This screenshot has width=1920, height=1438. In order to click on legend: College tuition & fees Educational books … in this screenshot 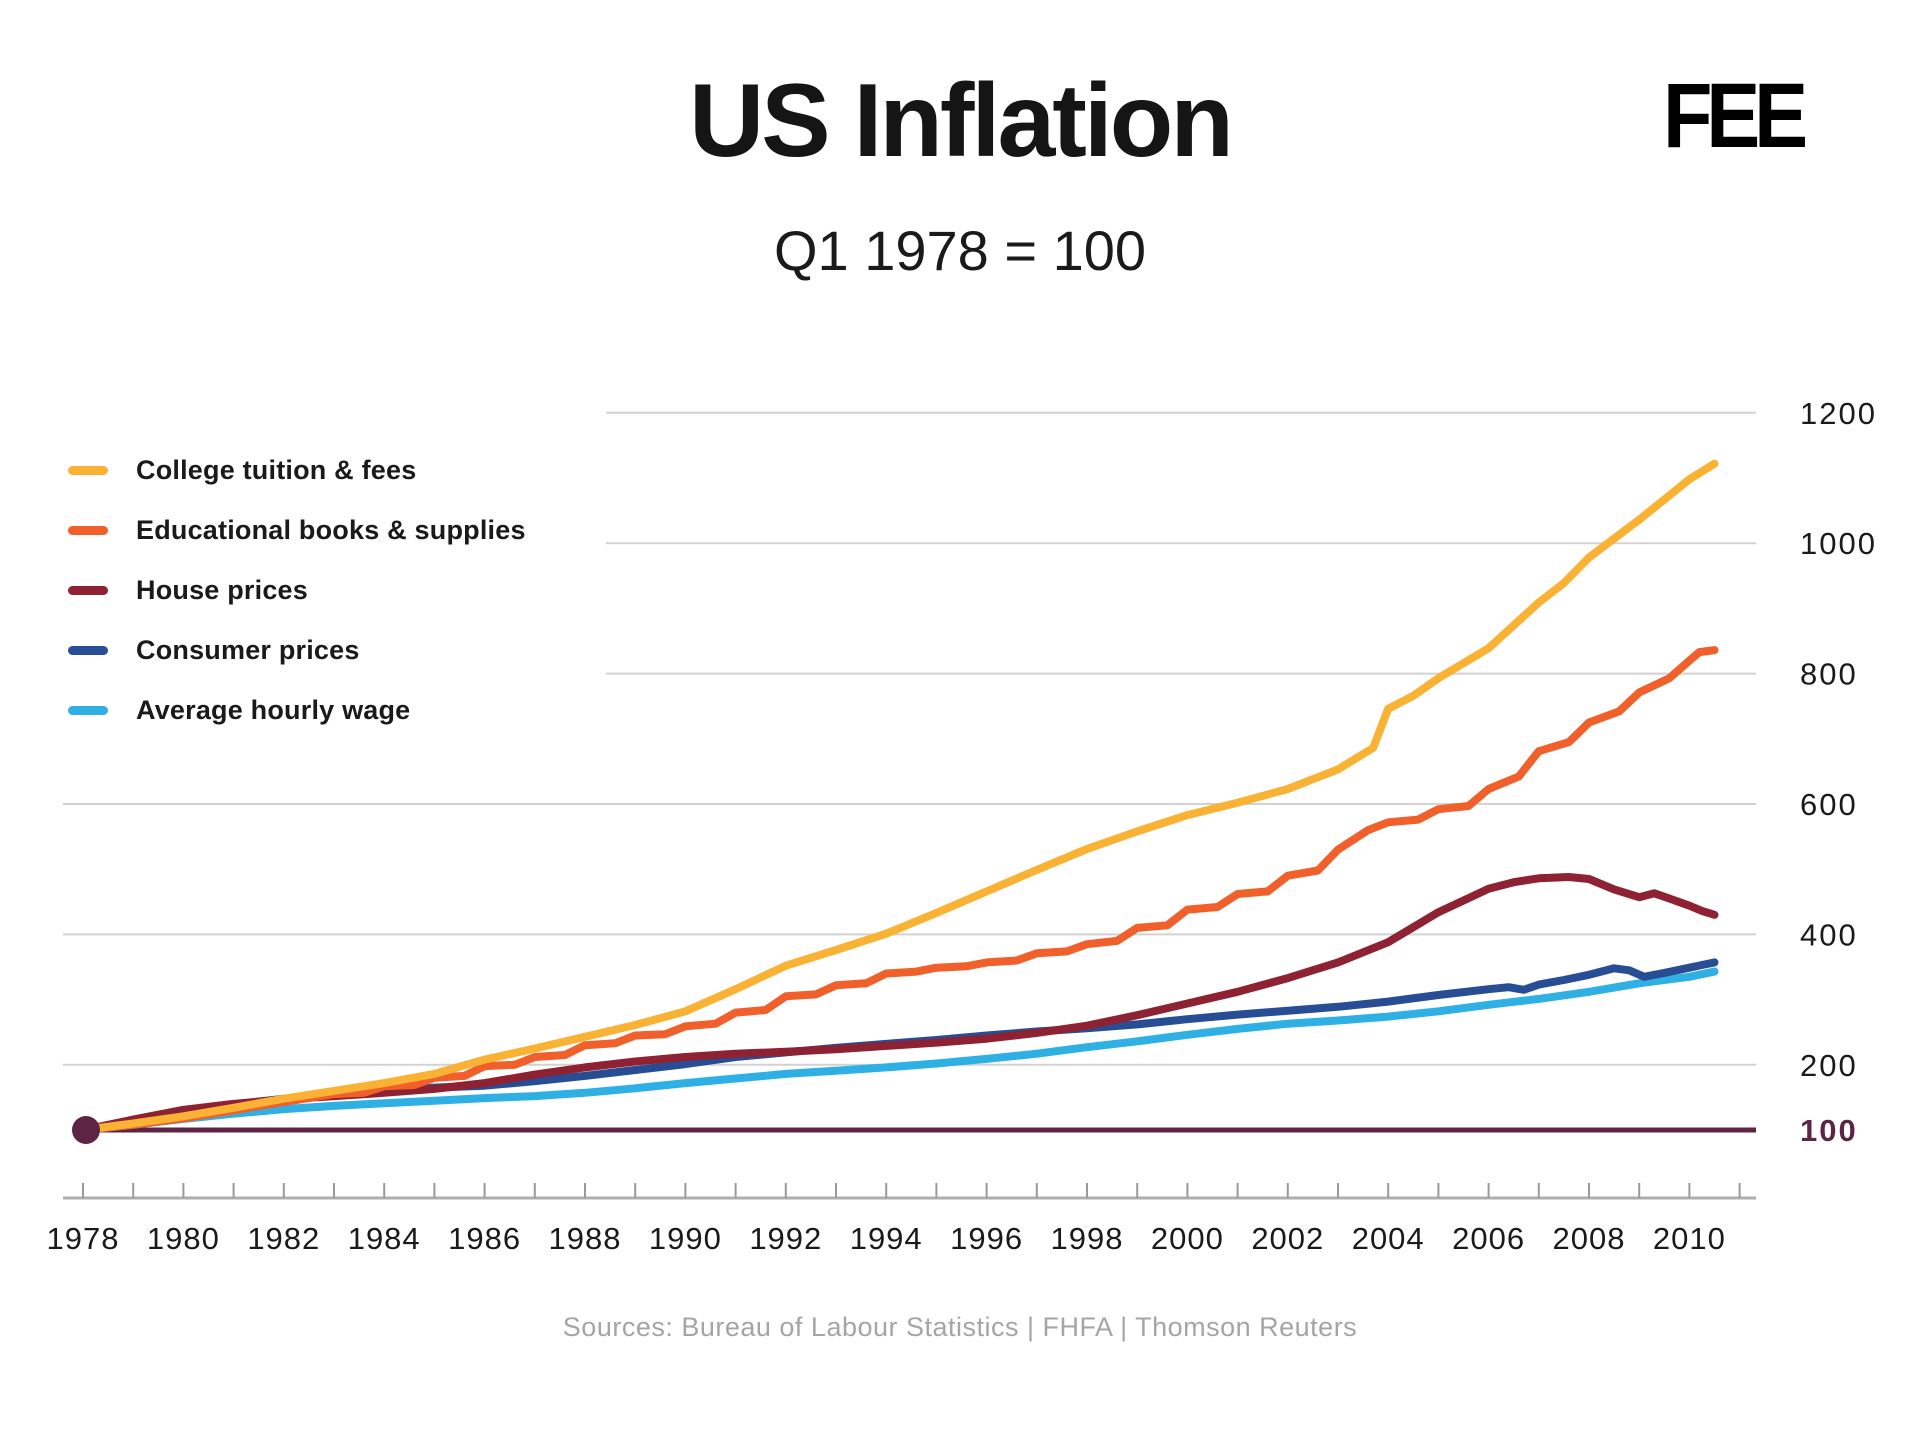, I will do `click(297, 590)`.